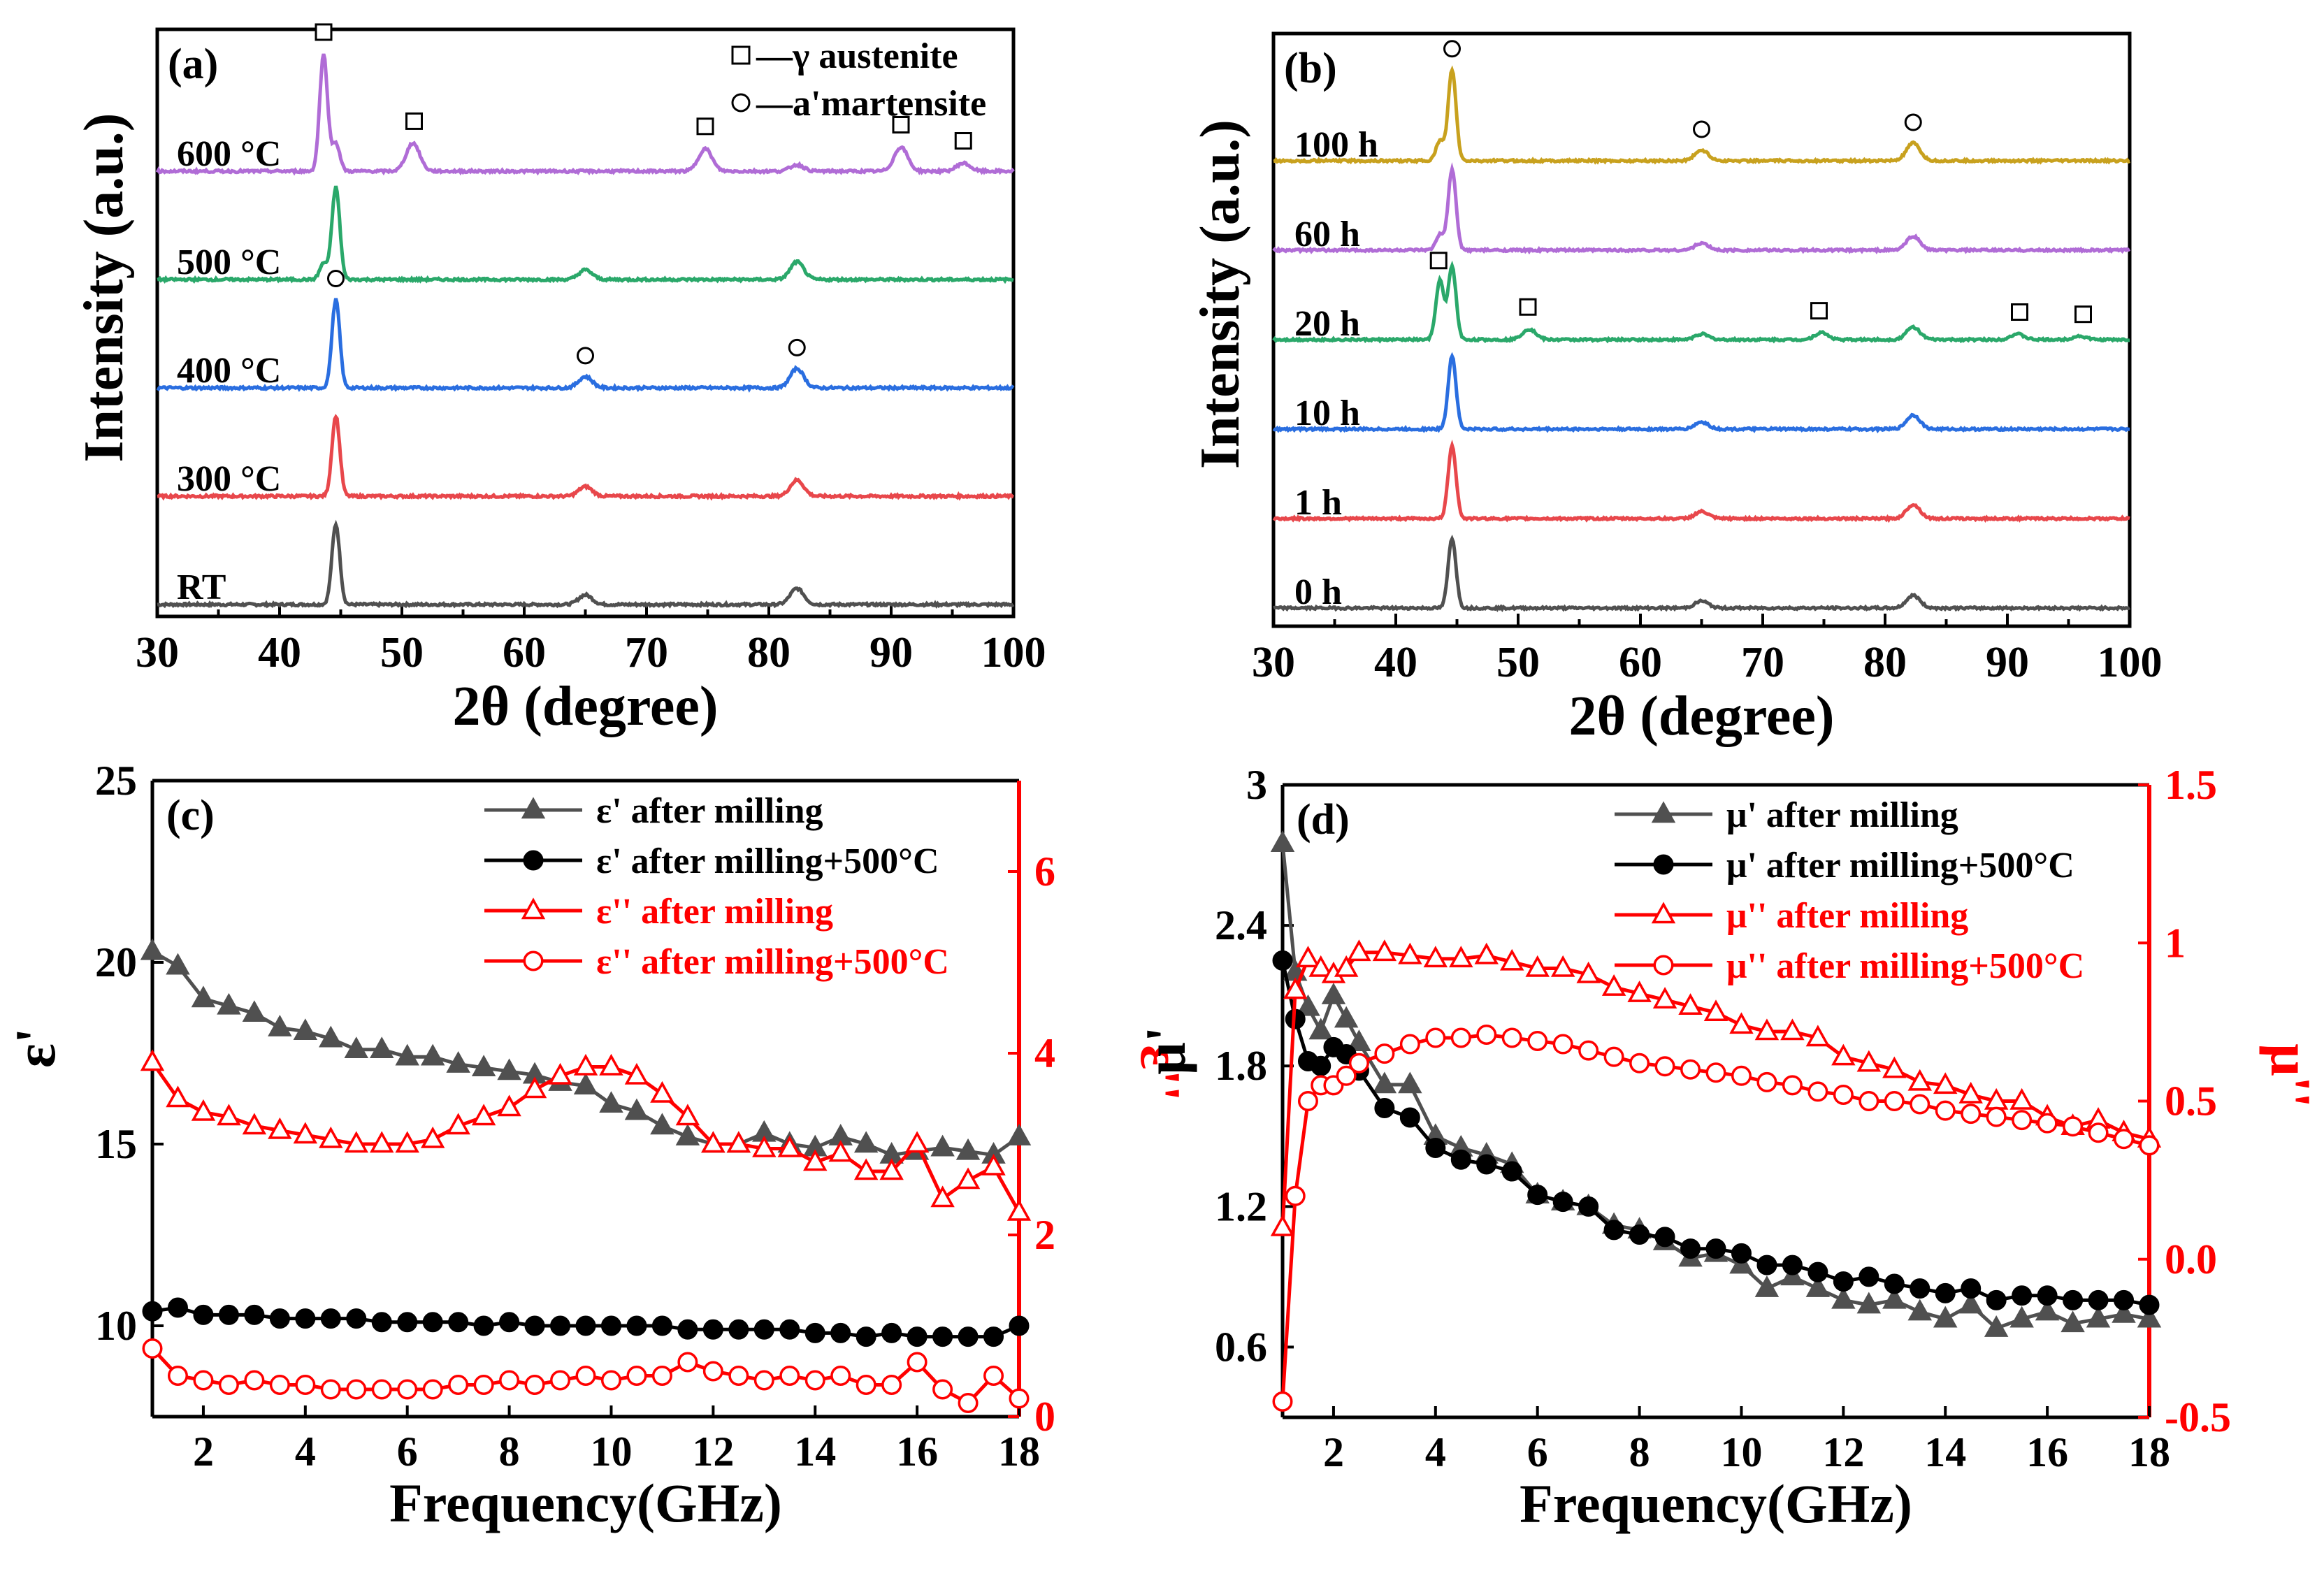 The height and width of the screenshot is (1569, 2324). What do you see at coordinates (1435, 1452) in the screenshot?
I see `x-tick-label: 4` at bounding box center [1435, 1452].